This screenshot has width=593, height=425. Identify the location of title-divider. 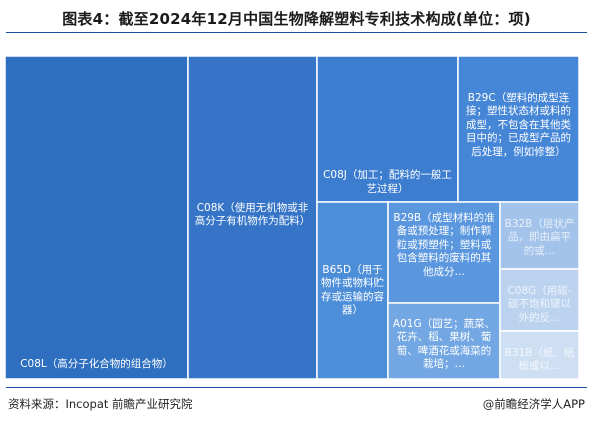
(296, 32).